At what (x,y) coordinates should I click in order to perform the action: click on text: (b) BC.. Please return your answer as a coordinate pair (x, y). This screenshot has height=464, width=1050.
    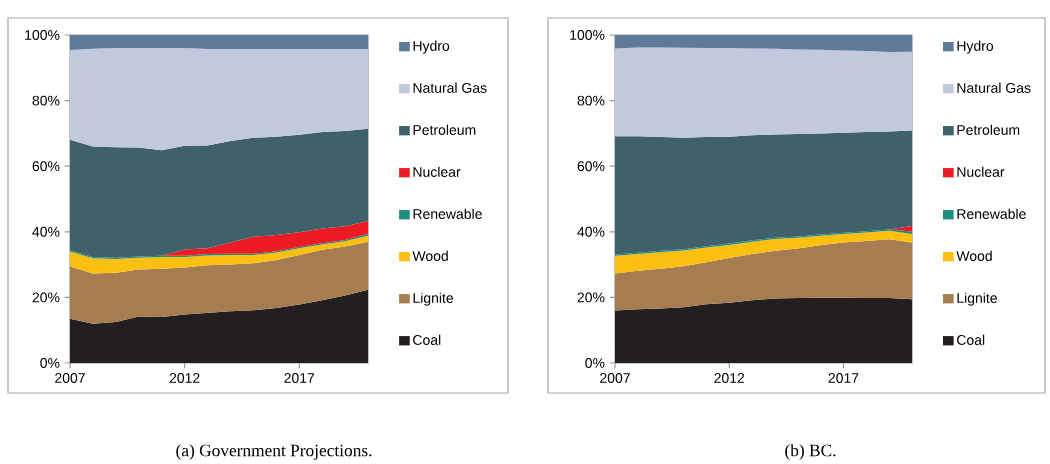
    Looking at the image, I should click on (810, 452).